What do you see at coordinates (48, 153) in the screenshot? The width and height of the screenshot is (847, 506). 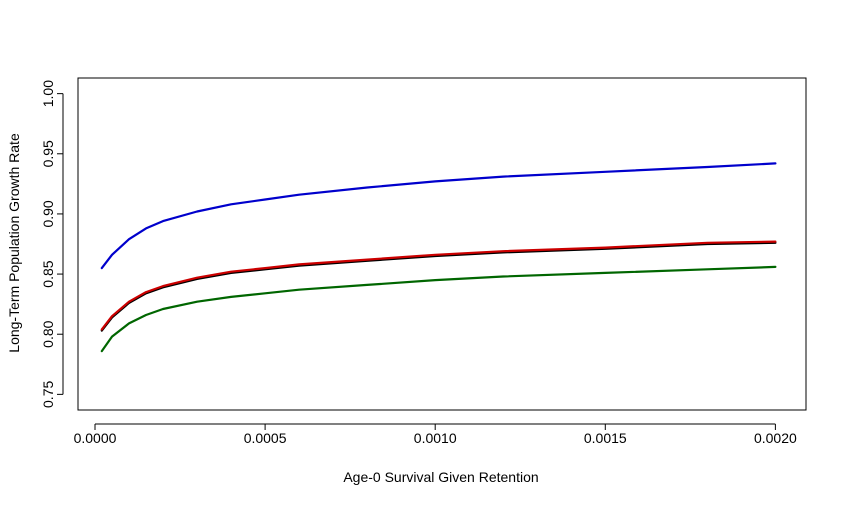 I see `y-tick-label: 0.95` at bounding box center [48, 153].